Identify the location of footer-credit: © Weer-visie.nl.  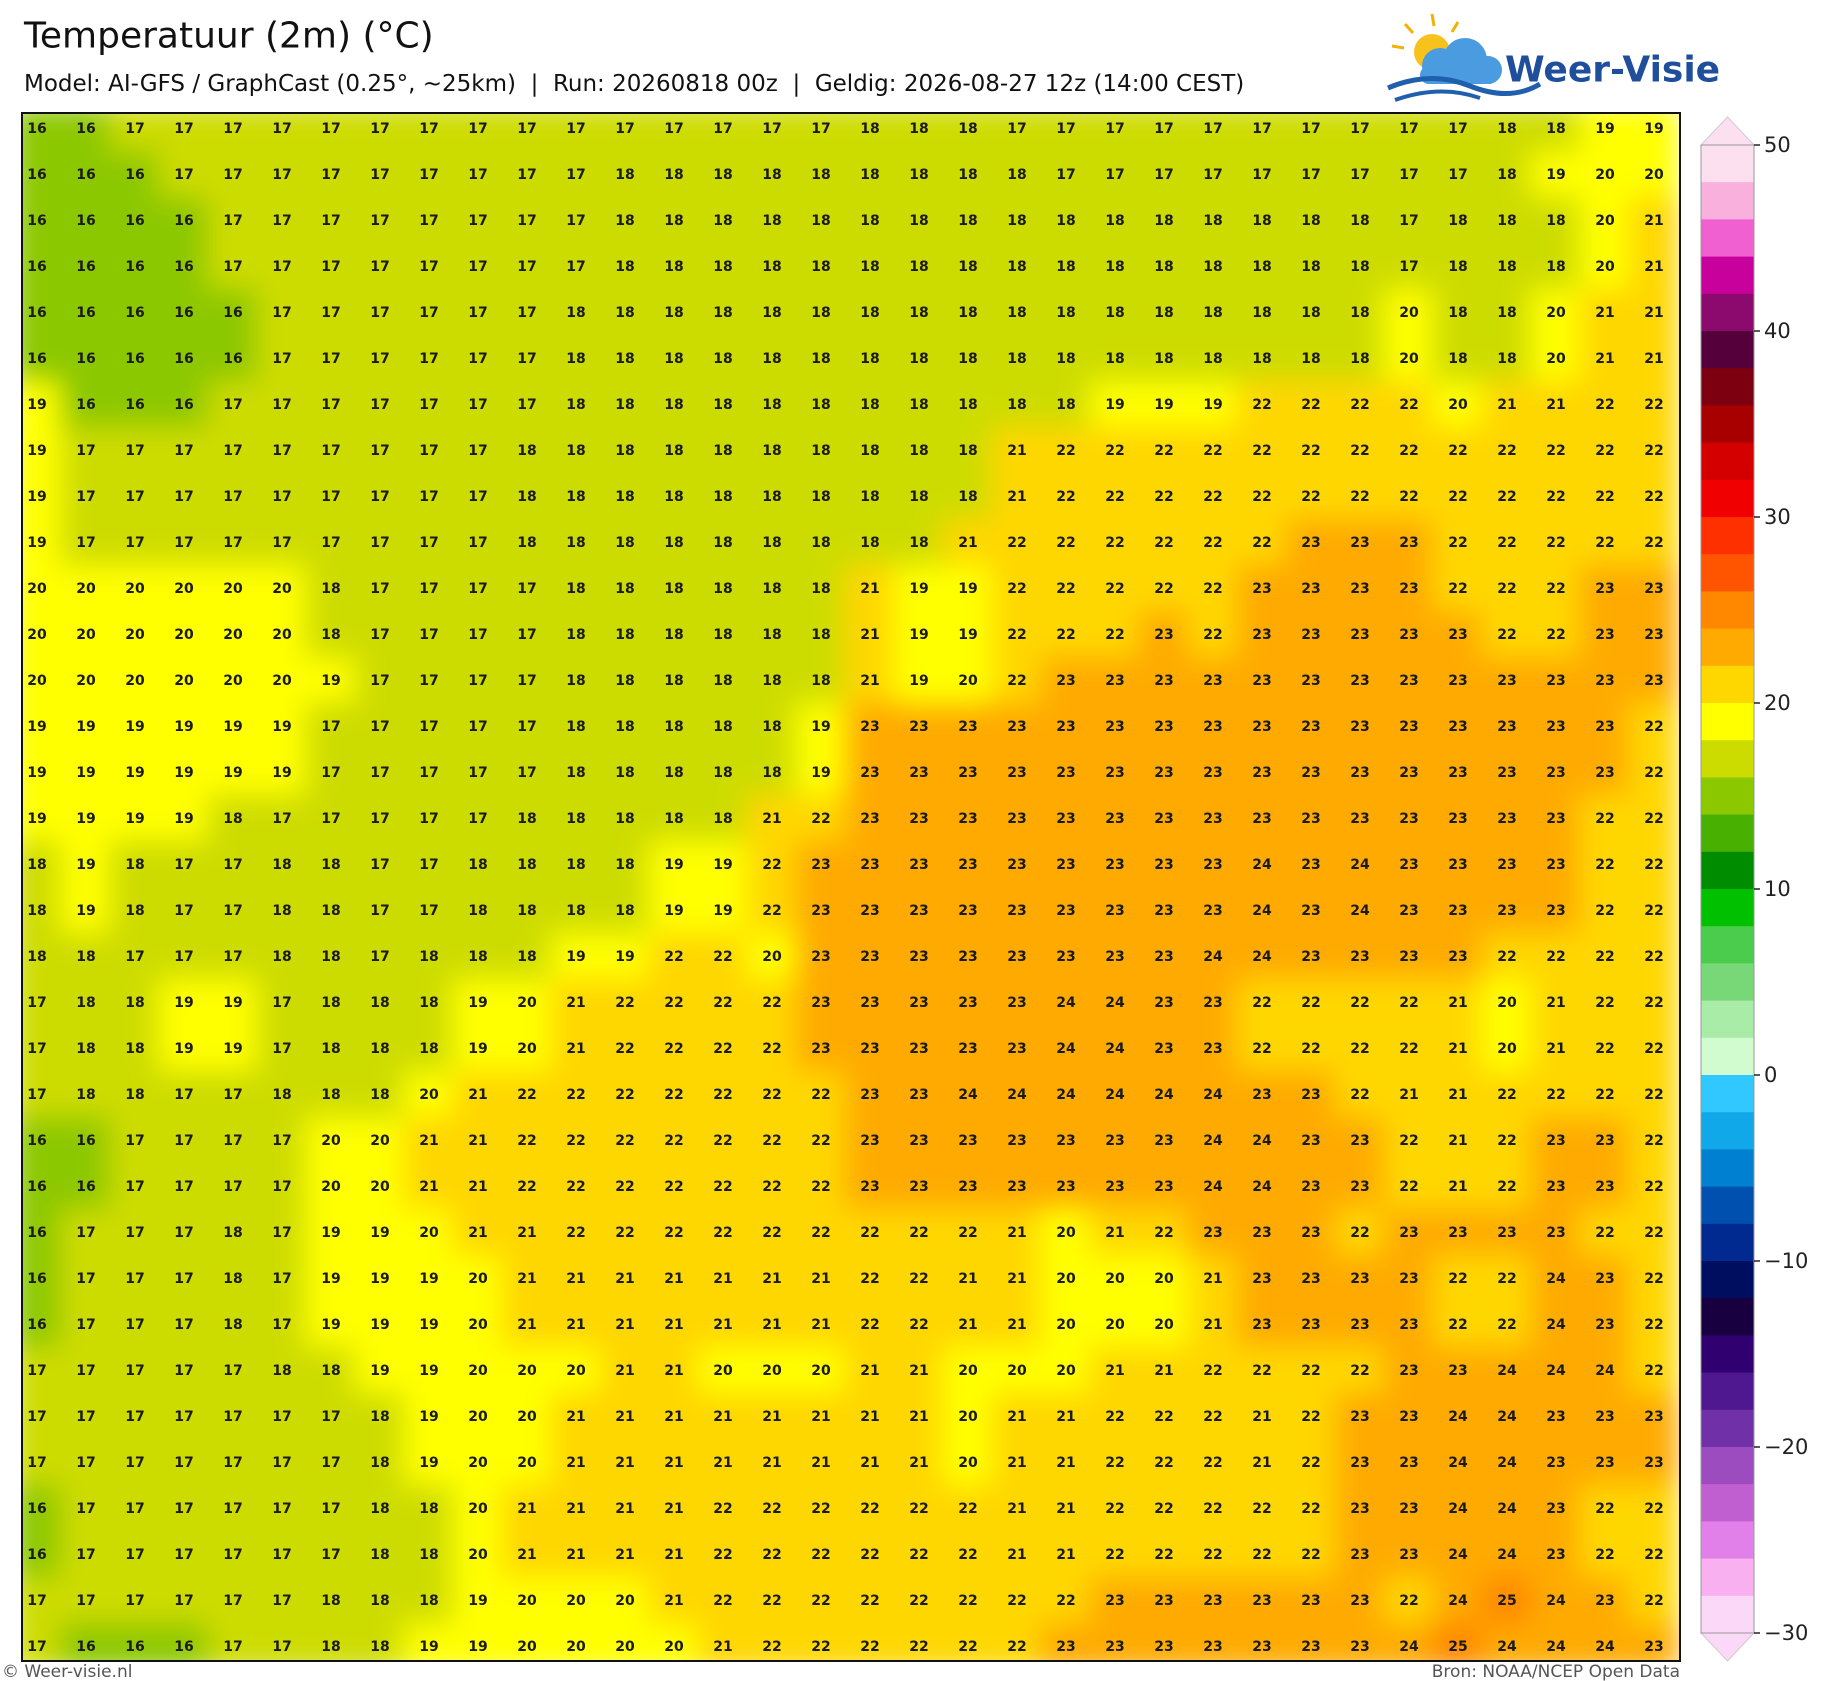
(67, 1671).